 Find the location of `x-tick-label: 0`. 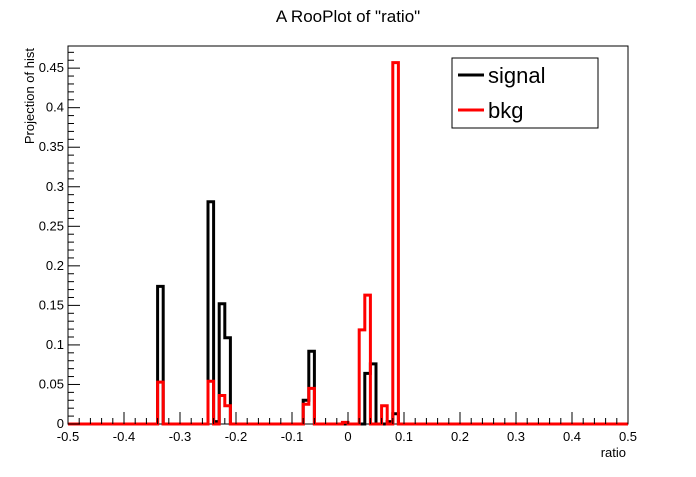

x-tick-label: 0 is located at coordinates (347, 436).